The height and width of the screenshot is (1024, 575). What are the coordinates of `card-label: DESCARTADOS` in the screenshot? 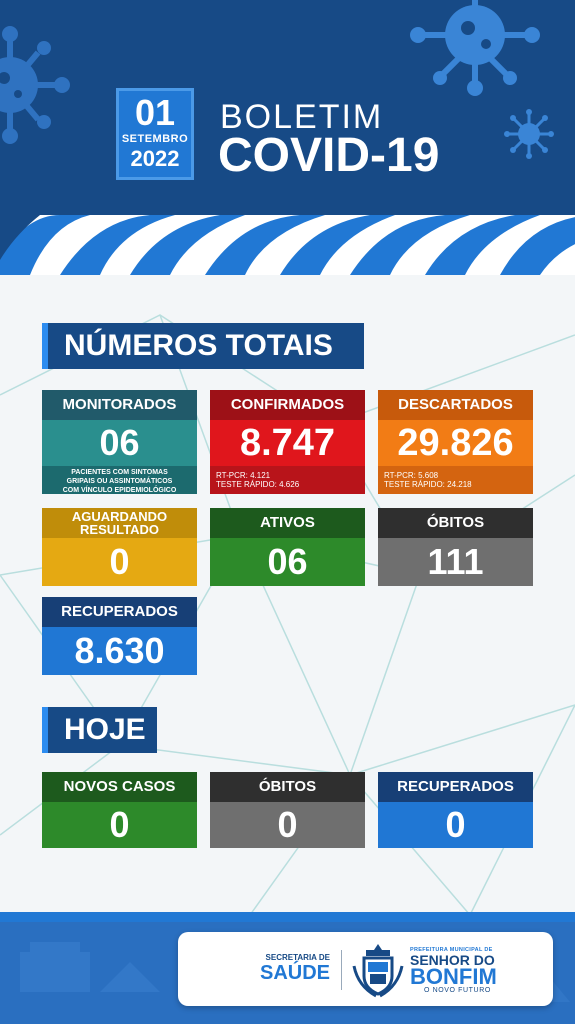 It's located at (455, 405).